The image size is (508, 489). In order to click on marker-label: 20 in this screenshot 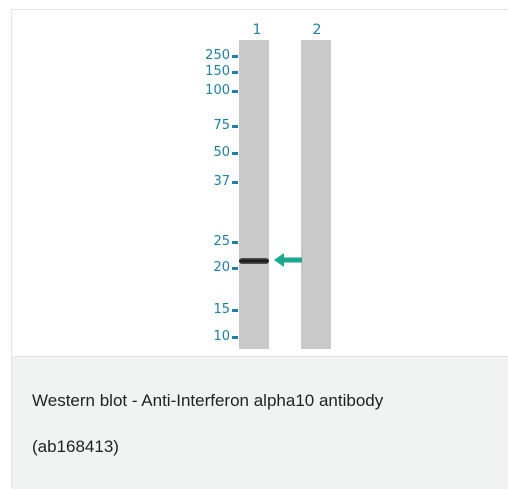, I will do `click(221, 267)`.